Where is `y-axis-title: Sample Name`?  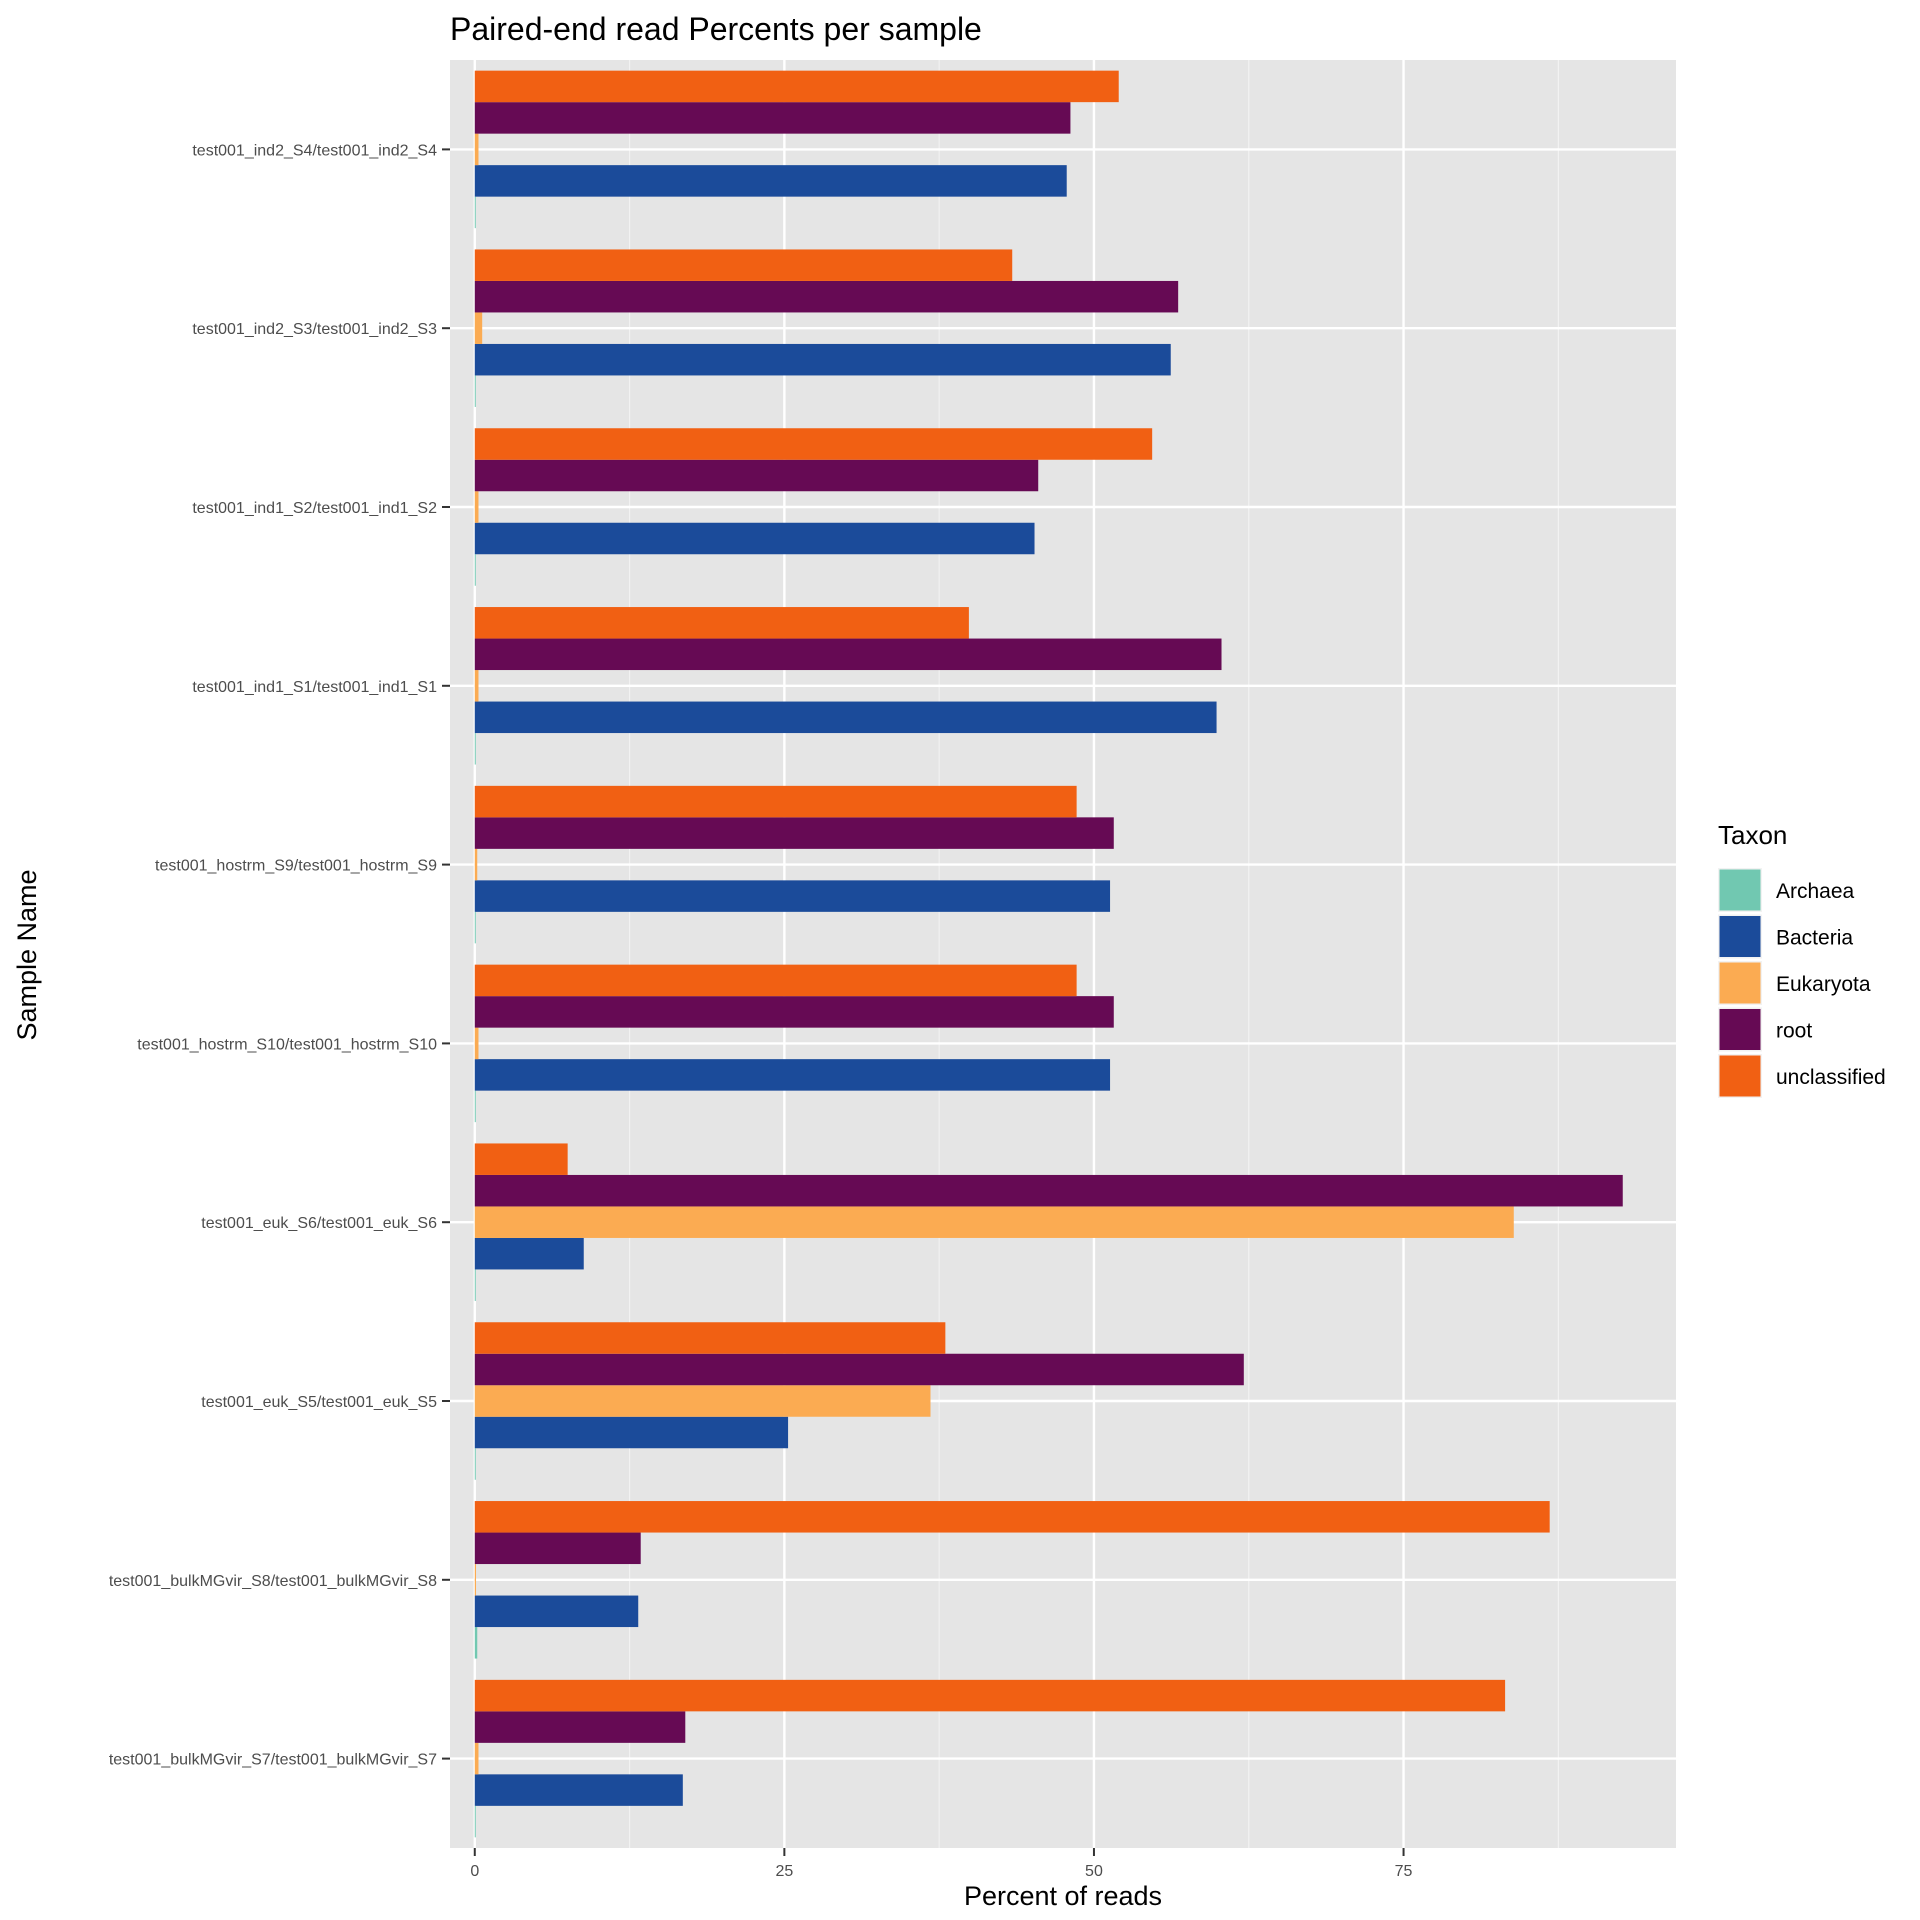 y-axis-title: Sample Name is located at coordinates (27, 954).